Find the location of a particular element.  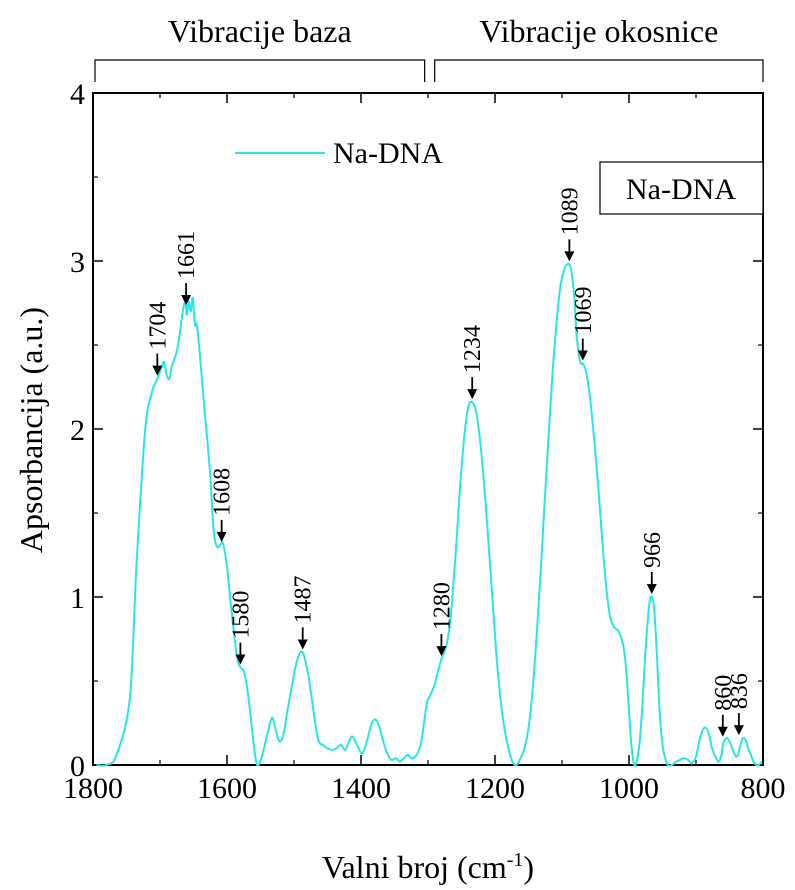

y-tick-label: 4 is located at coordinates (77, 94).